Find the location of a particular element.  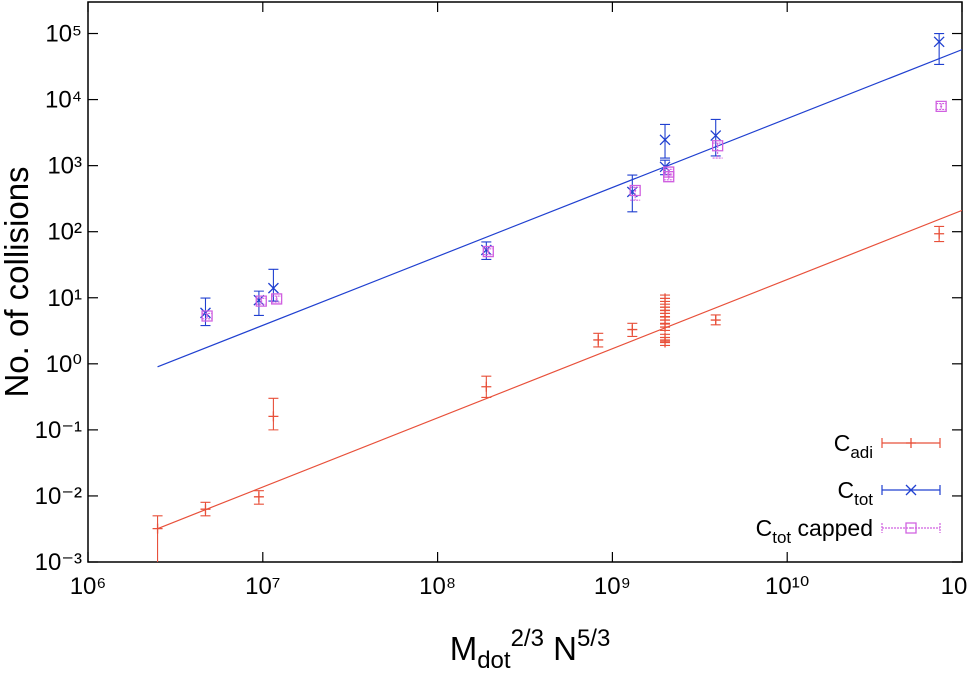

x-label-part: dot is located at coordinates (494, 660).